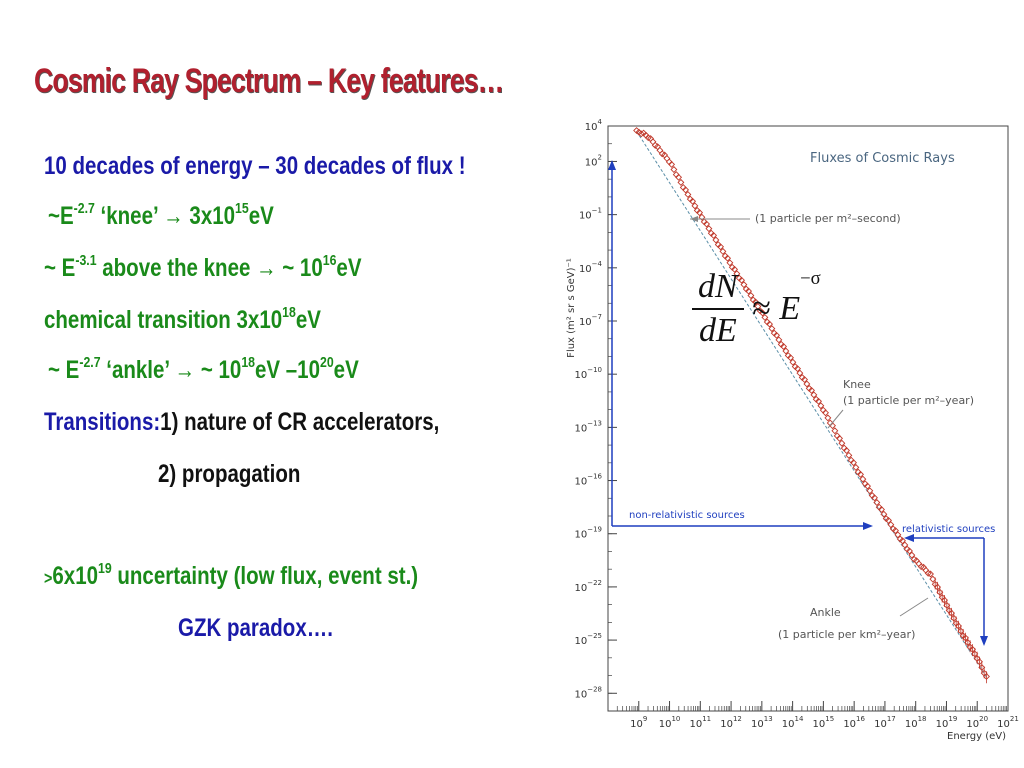 The image size is (1024, 768). I want to click on transitions-item-2: 2) propagation, so click(229, 474).